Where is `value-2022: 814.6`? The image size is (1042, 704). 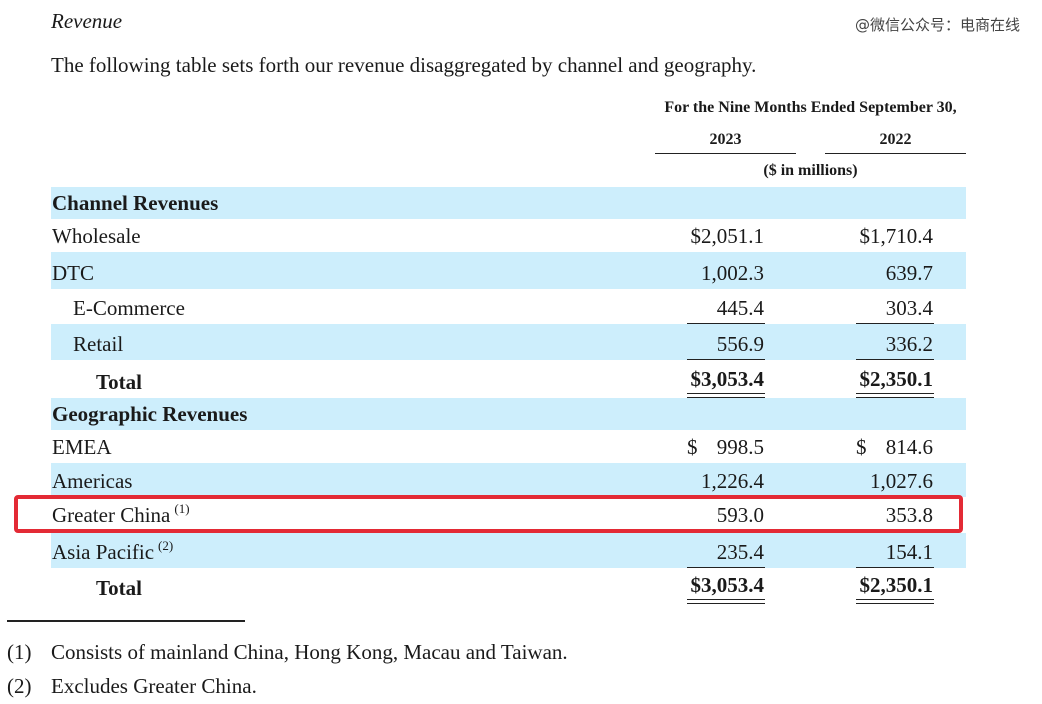 value-2022: 814.6 is located at coordinates (909, 447).